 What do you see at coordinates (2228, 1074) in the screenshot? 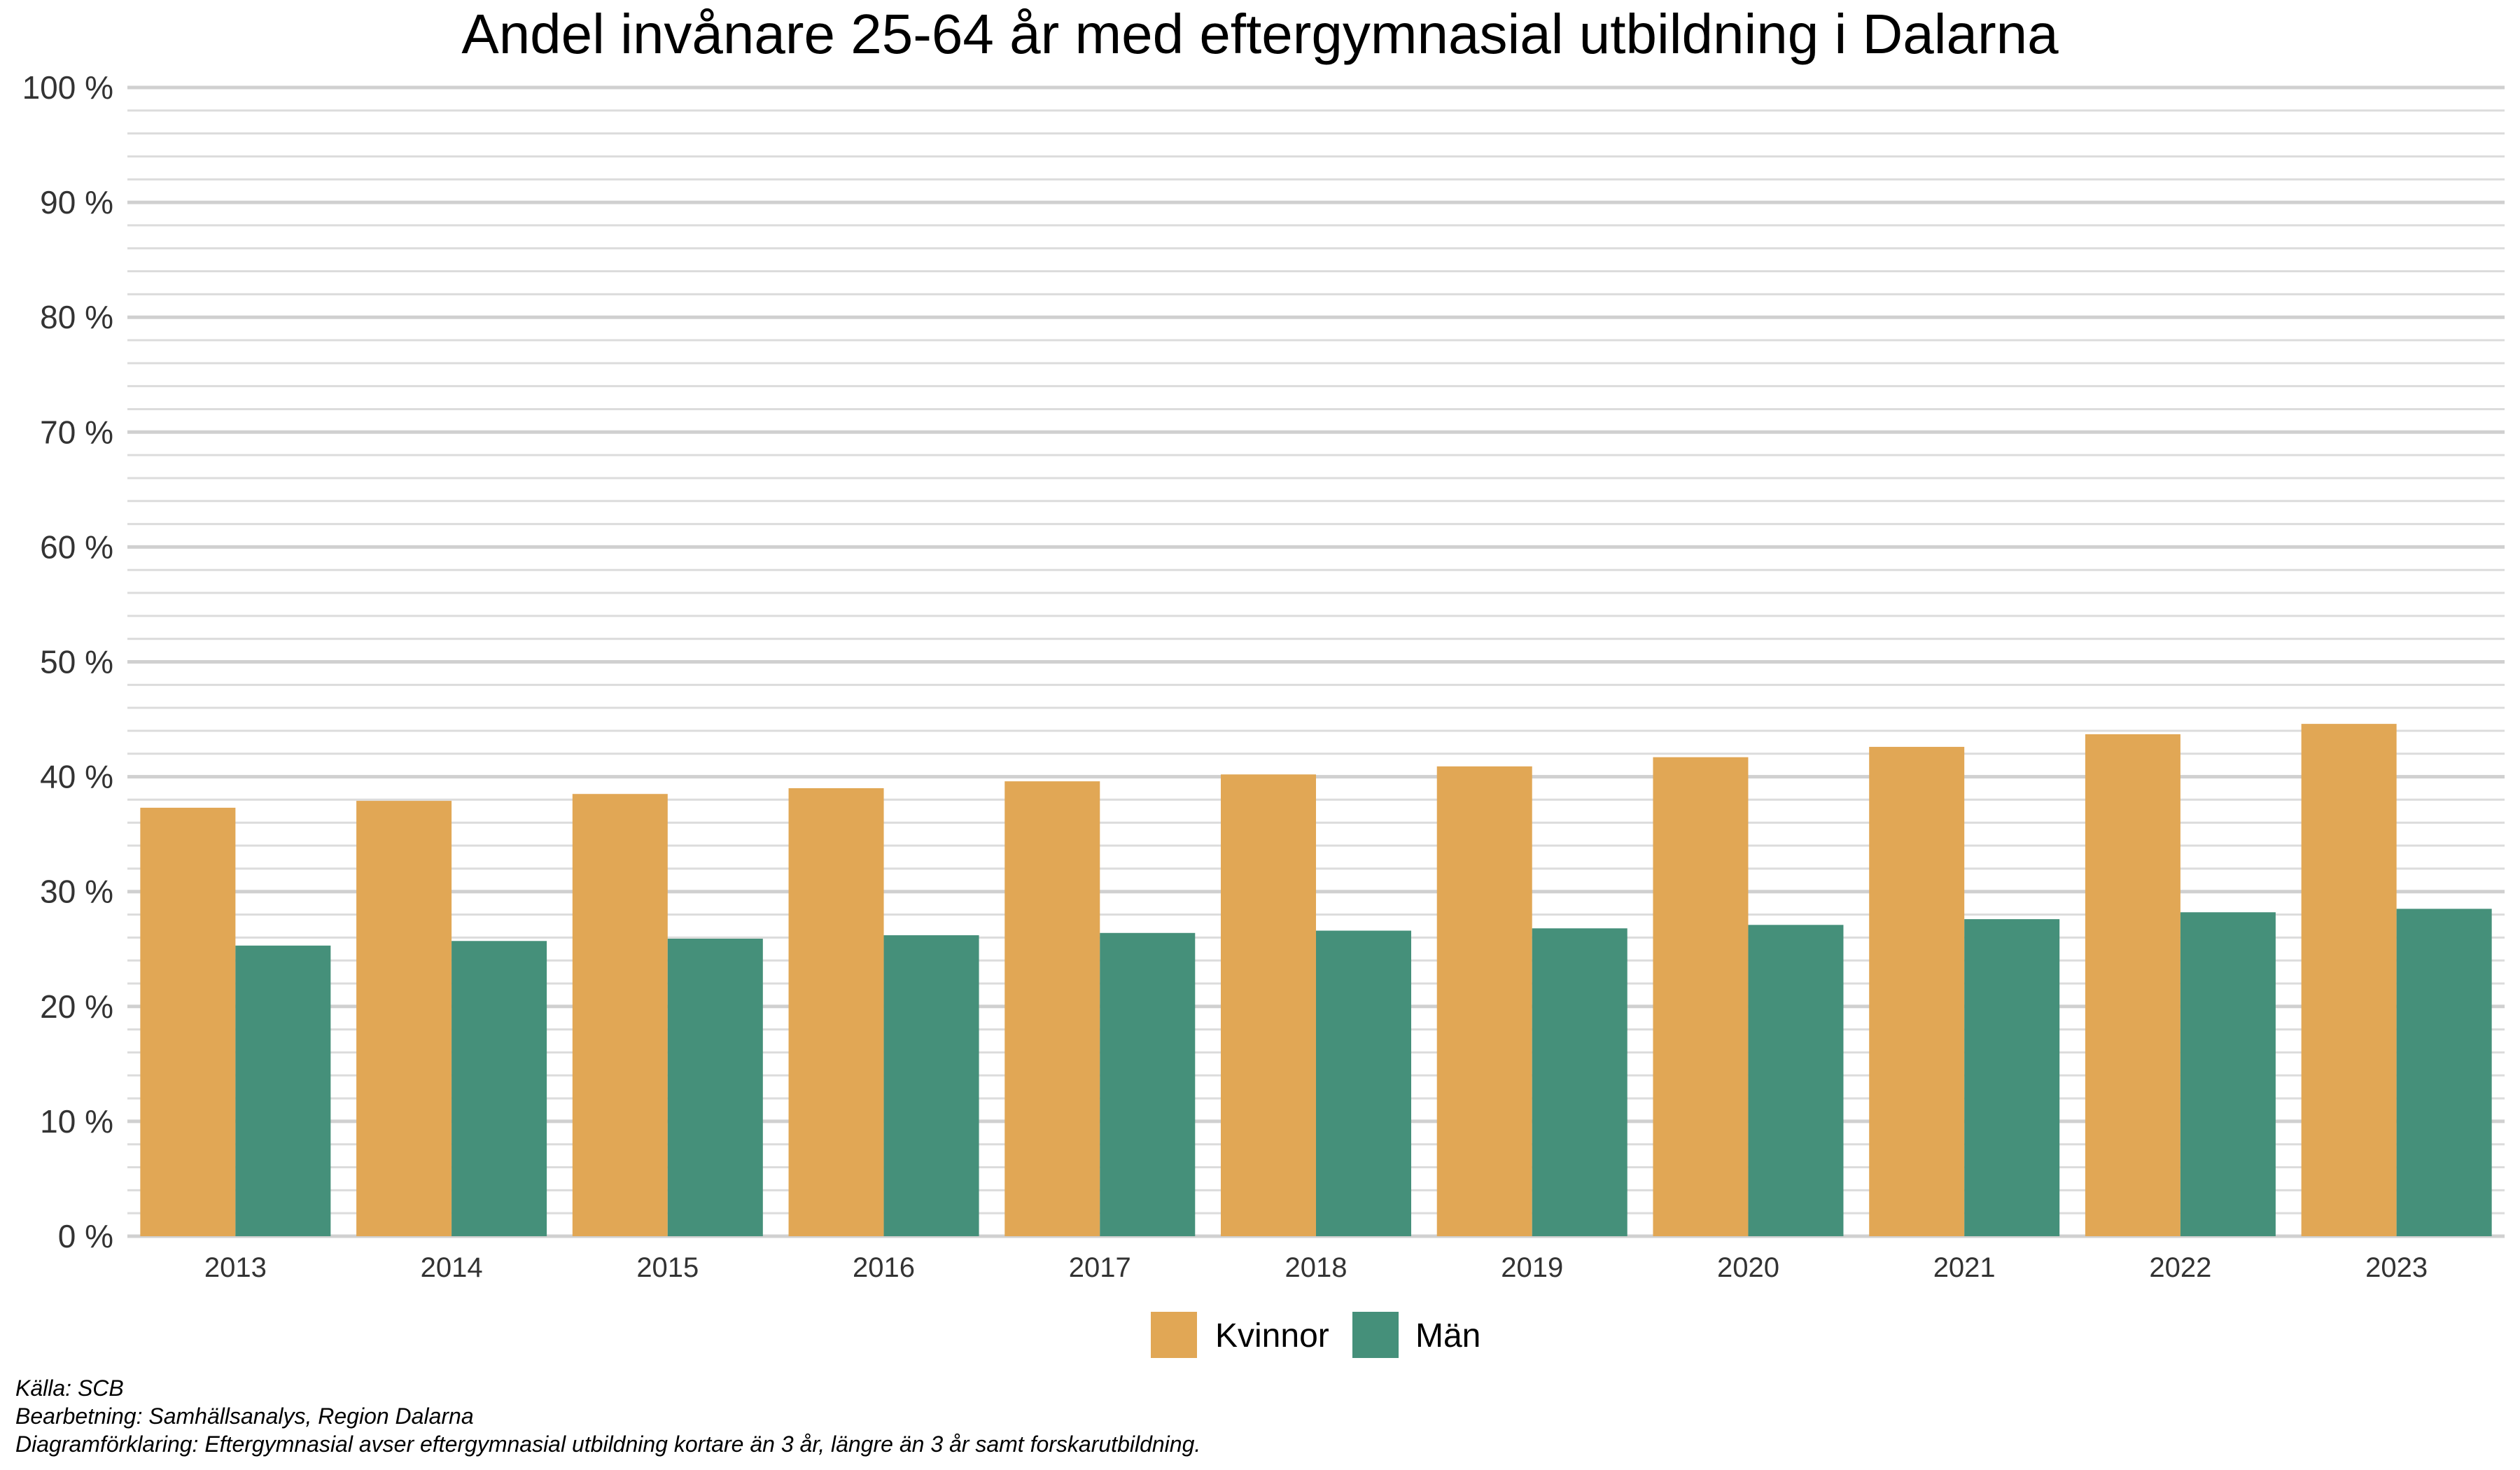
I see `bar-man-2022` at bounding box center [2228, 1074].